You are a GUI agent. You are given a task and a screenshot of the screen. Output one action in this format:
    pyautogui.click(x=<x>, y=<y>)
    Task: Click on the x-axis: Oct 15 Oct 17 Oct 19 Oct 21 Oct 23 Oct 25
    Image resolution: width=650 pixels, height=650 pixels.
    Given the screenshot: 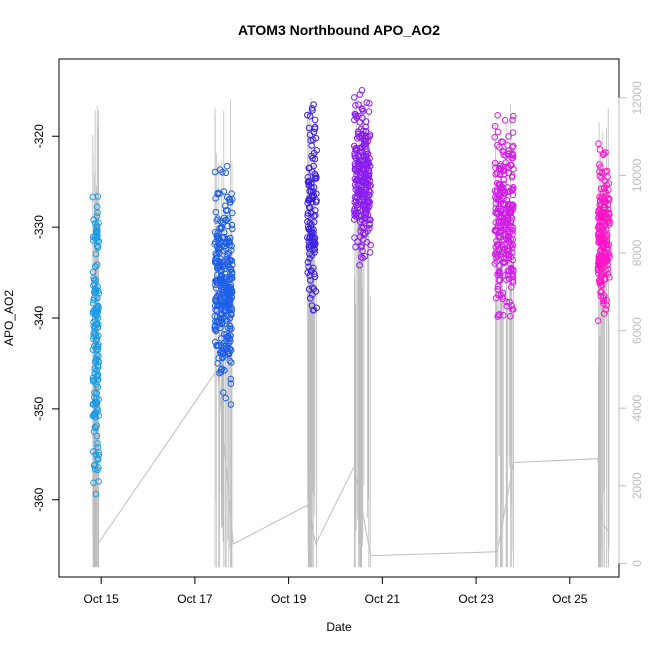 What is the action you would take?
    pyautogui.click(x=335, y=591)
    